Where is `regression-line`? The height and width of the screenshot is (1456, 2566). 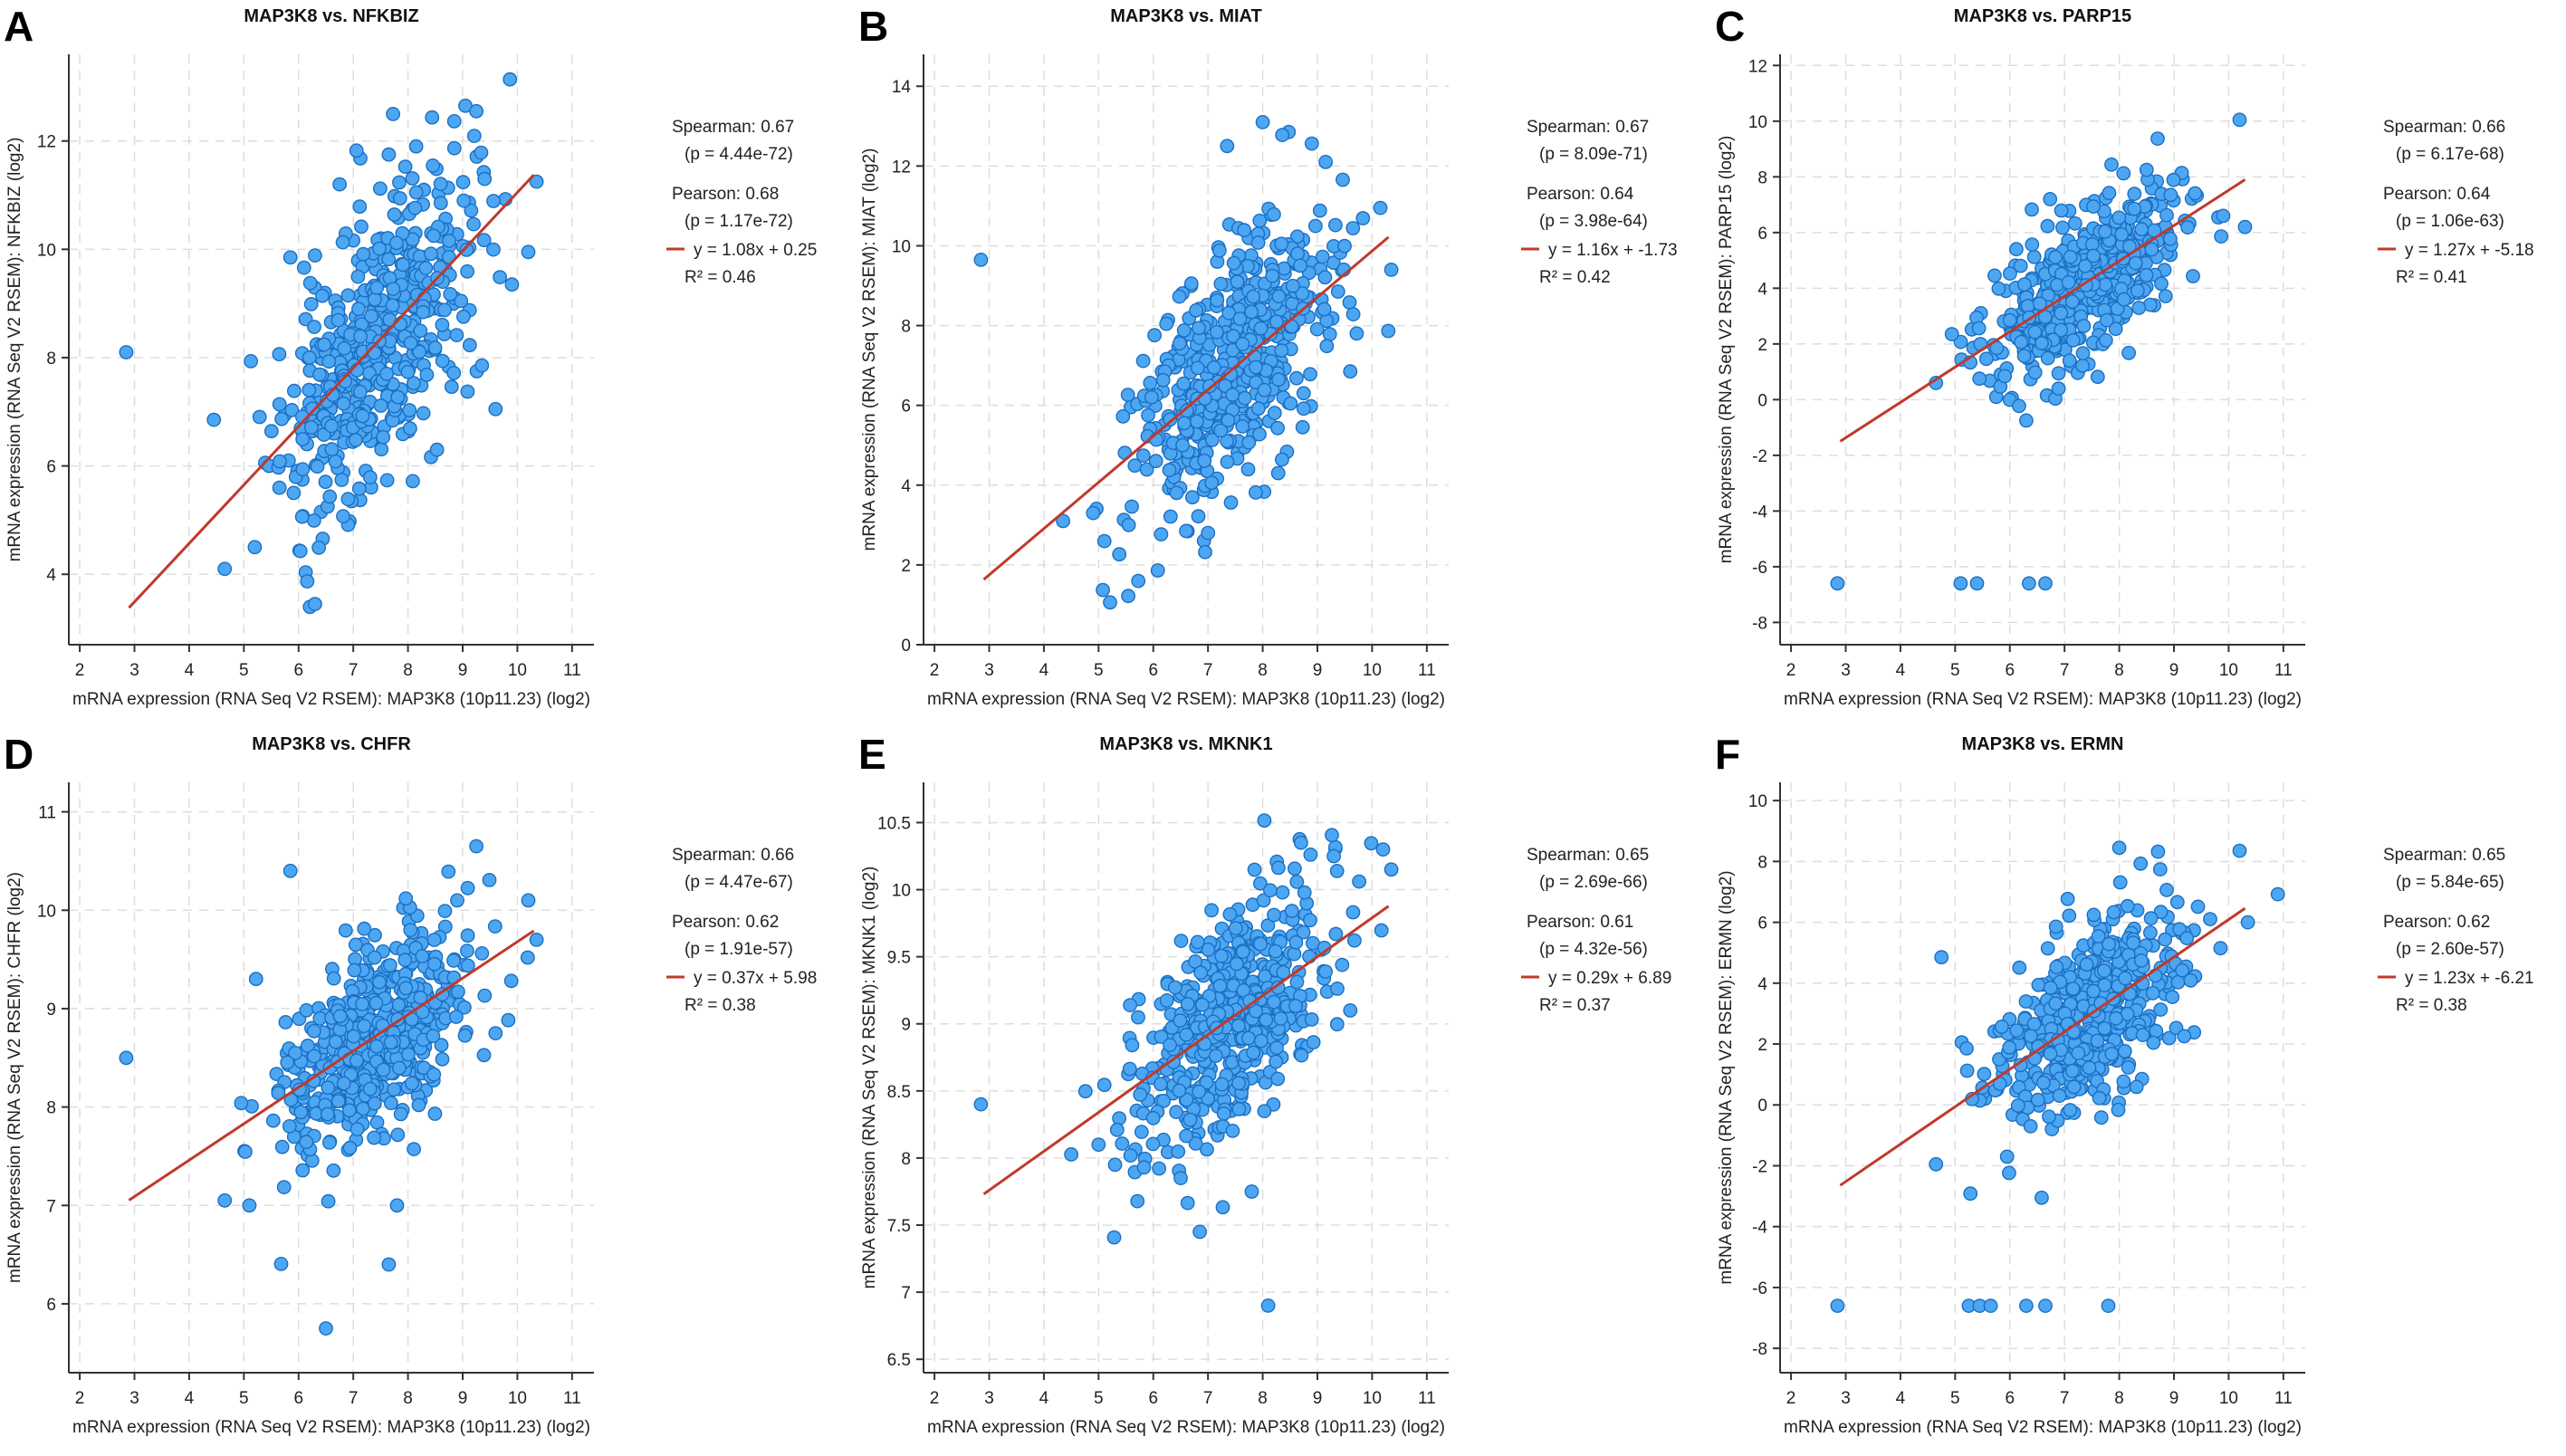
regression-line is located at coordinates (2042, 311).